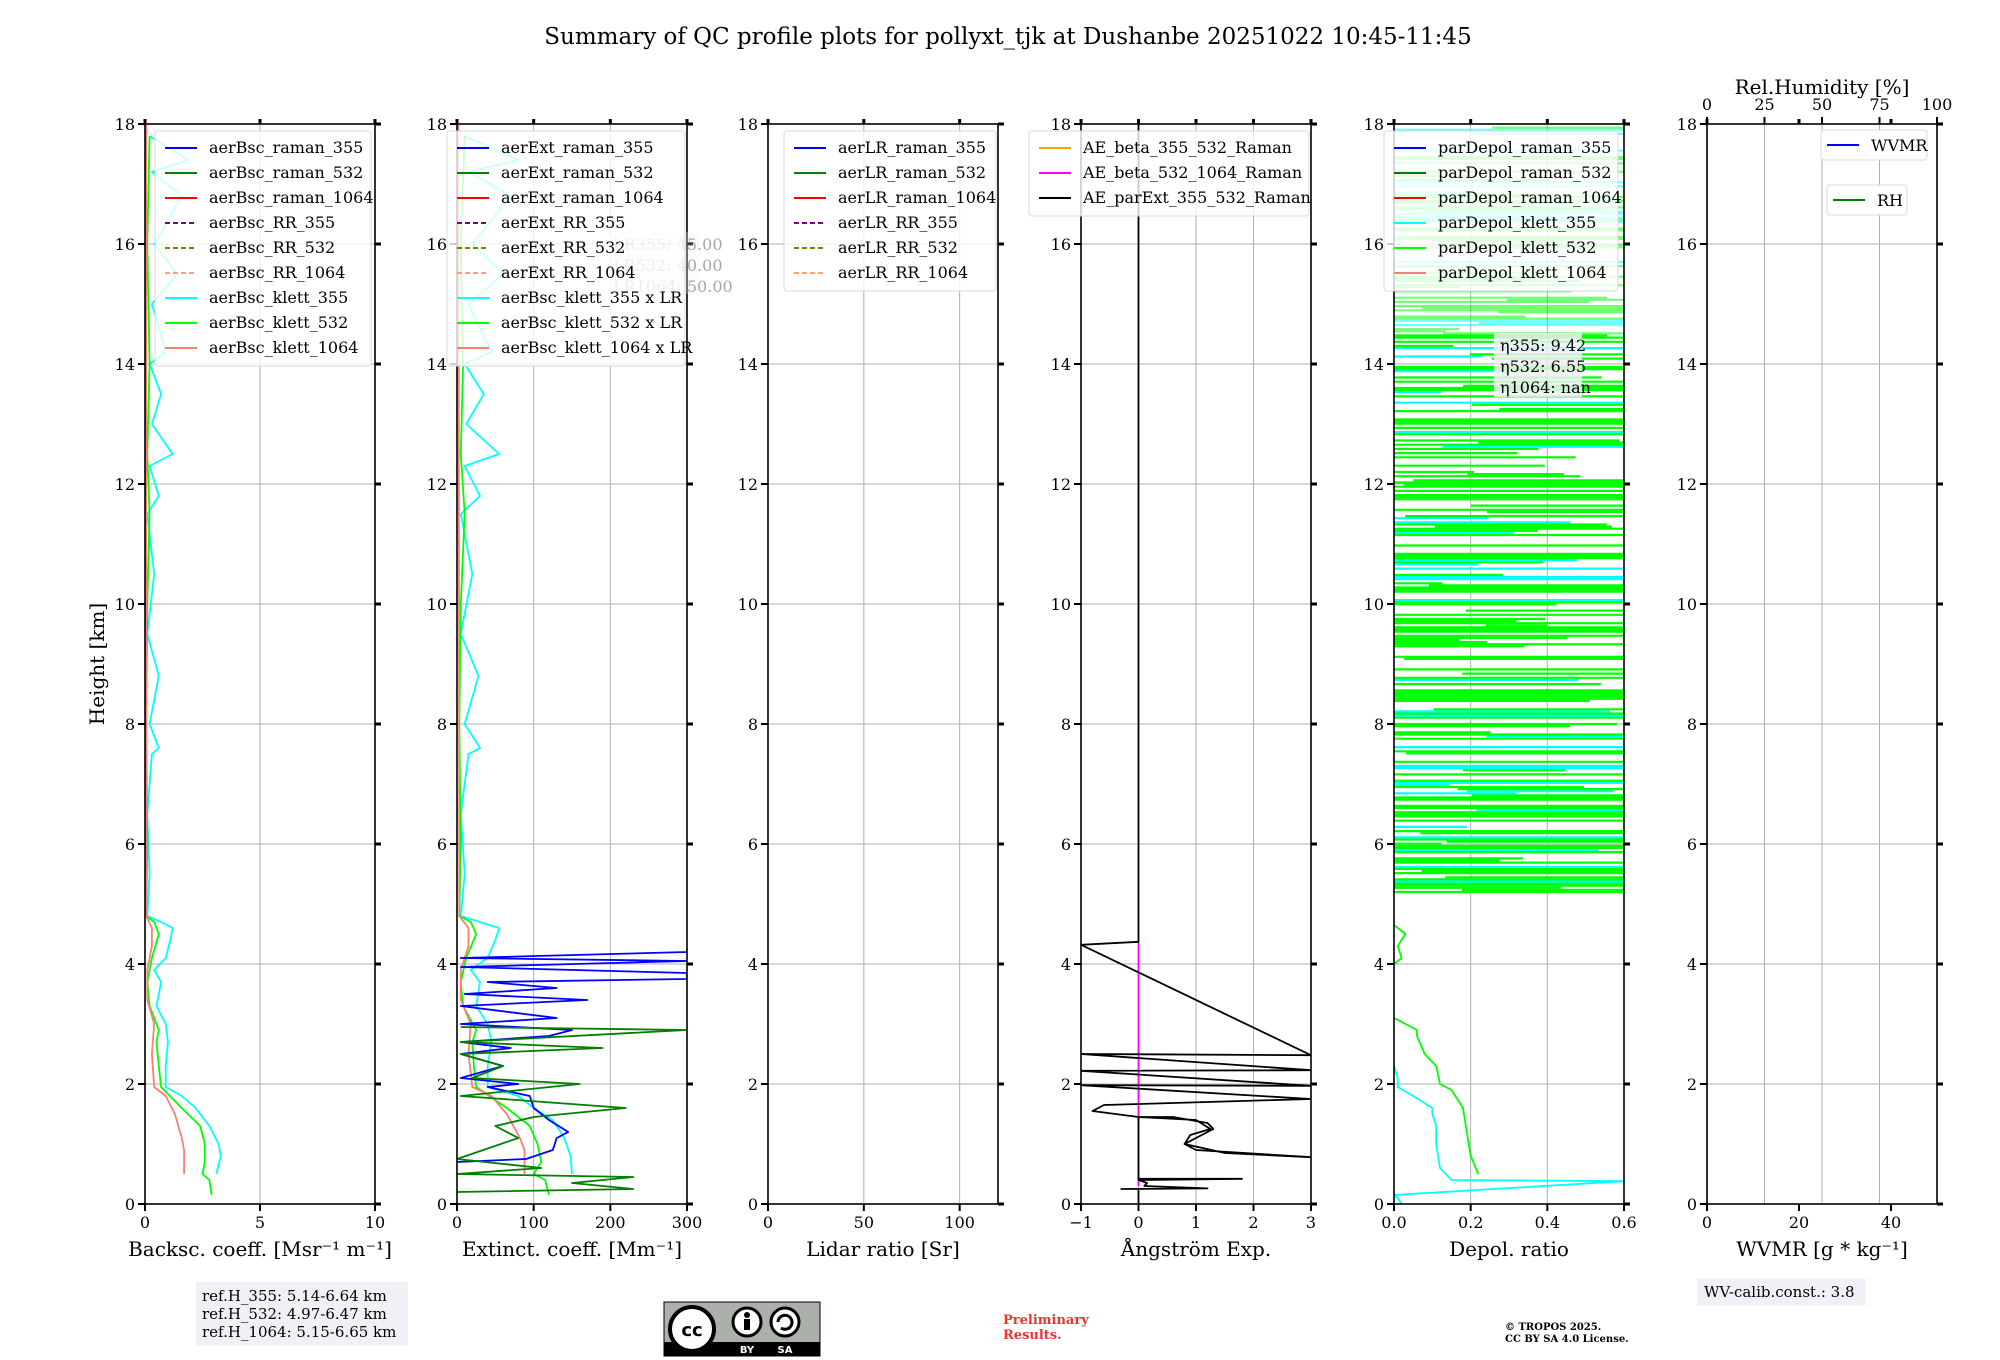 The image size is (2000, 1360). Describe the element at coordinates (1517, 222) in the screenshot. I see `legend-label: parDepol_klett_355` at that location.